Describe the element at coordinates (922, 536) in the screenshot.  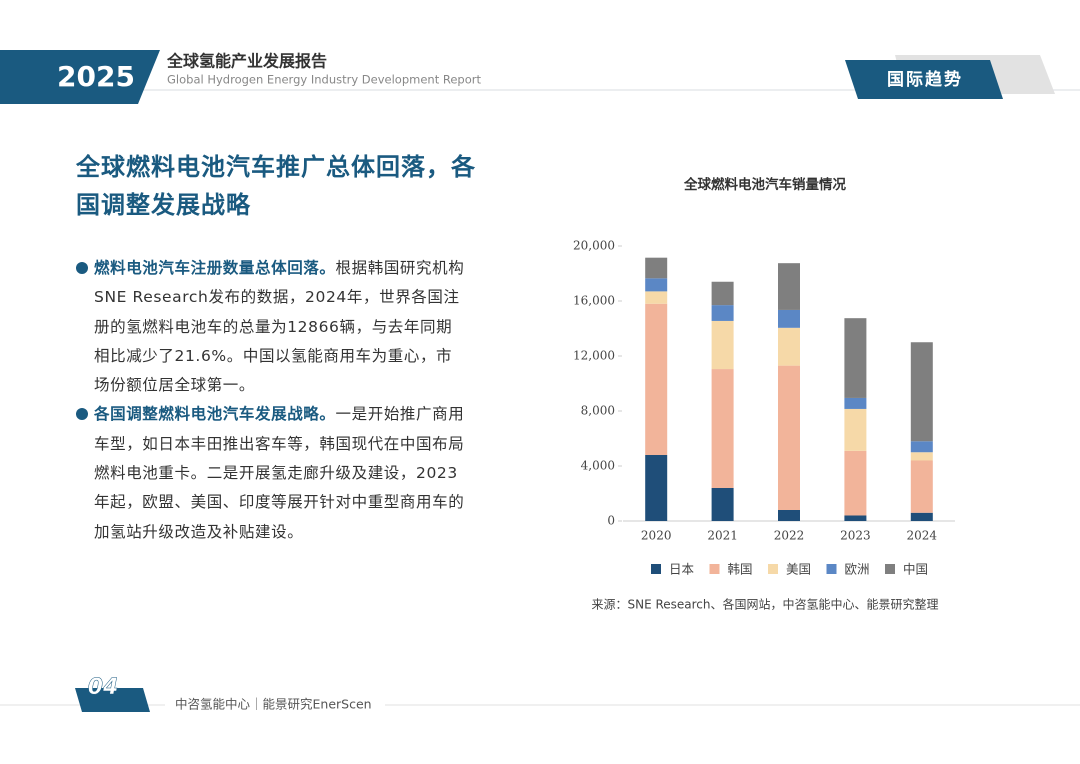
I see `x-tick-label: 2024` at that location.